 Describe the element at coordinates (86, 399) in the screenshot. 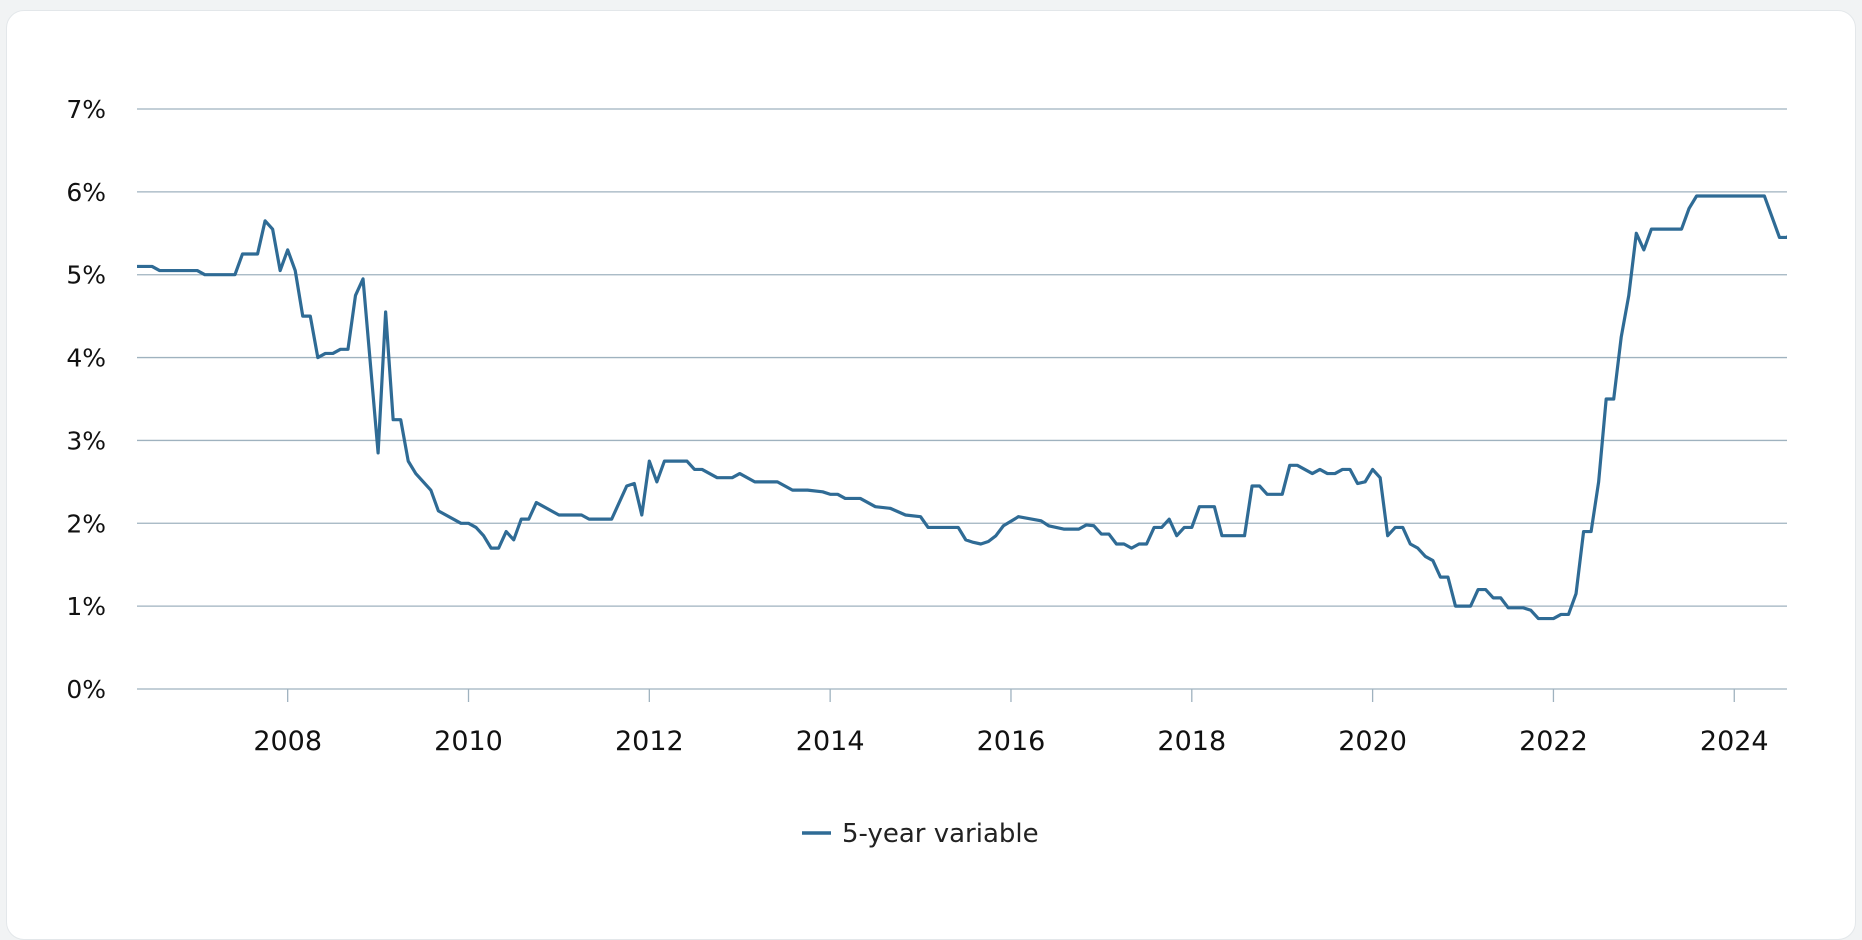

I see `y-axis-ticks: 0% 1% 2% 3% 4% 5% 6% 7%` at that location.